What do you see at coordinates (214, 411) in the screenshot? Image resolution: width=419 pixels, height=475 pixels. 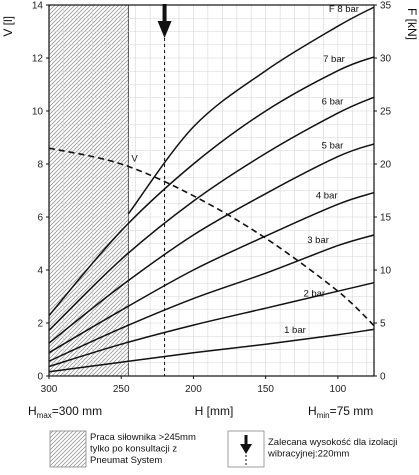 I see `x-axis-title: H [mm]` at bounding box center [214, 411].